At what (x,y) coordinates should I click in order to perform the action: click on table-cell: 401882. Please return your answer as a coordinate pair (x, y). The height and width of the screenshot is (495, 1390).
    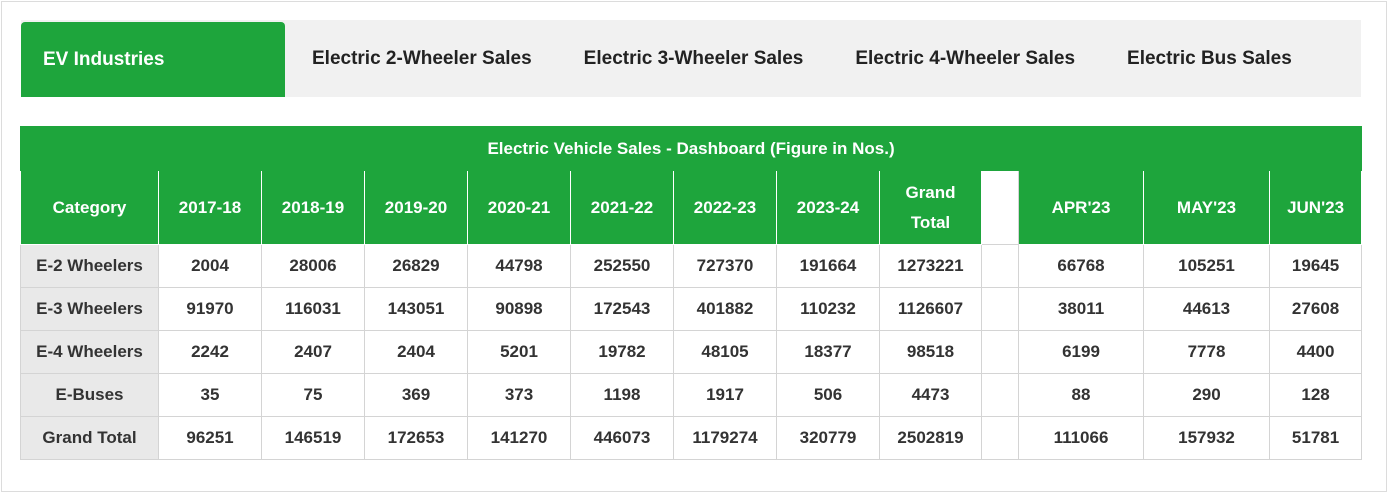
    Looking at the image, I should click on (725, 309).